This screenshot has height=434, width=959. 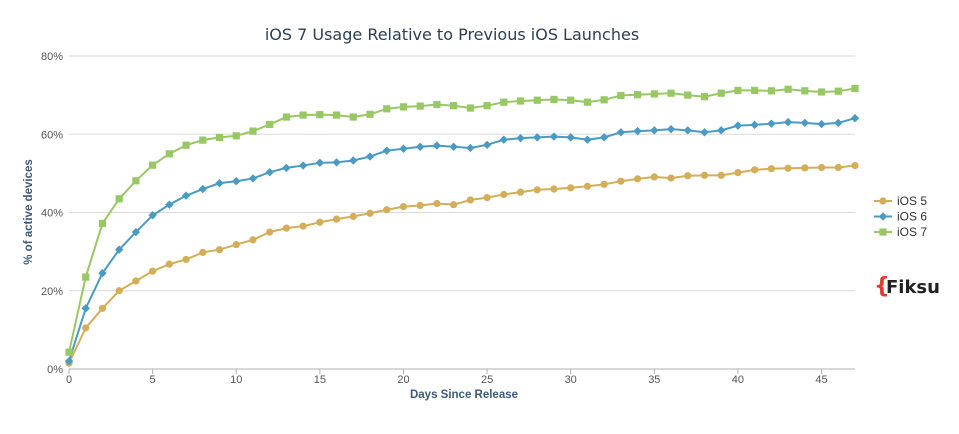 I want to click on x-tick-label: 10, so click(x=236, y=380).